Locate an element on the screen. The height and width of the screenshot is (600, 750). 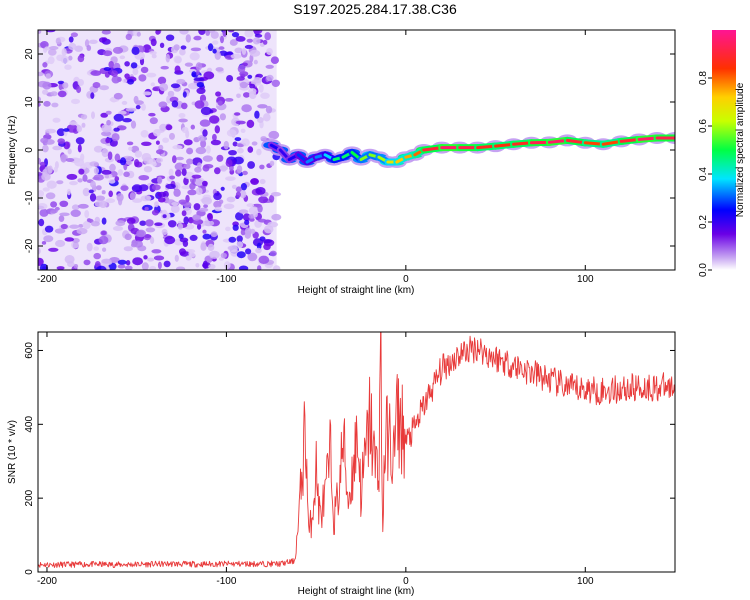
y-tick-label: 200 is located at coordinates (29, 497).